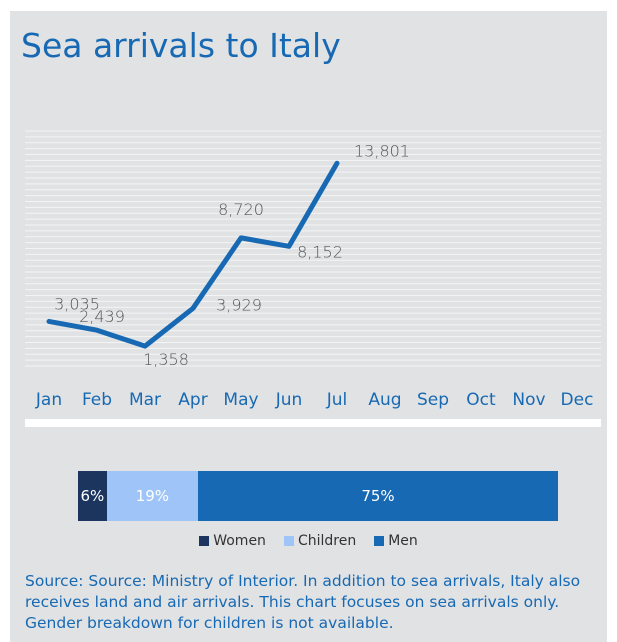  I want to click on x-tick-label: Oct, so click(481, 400).